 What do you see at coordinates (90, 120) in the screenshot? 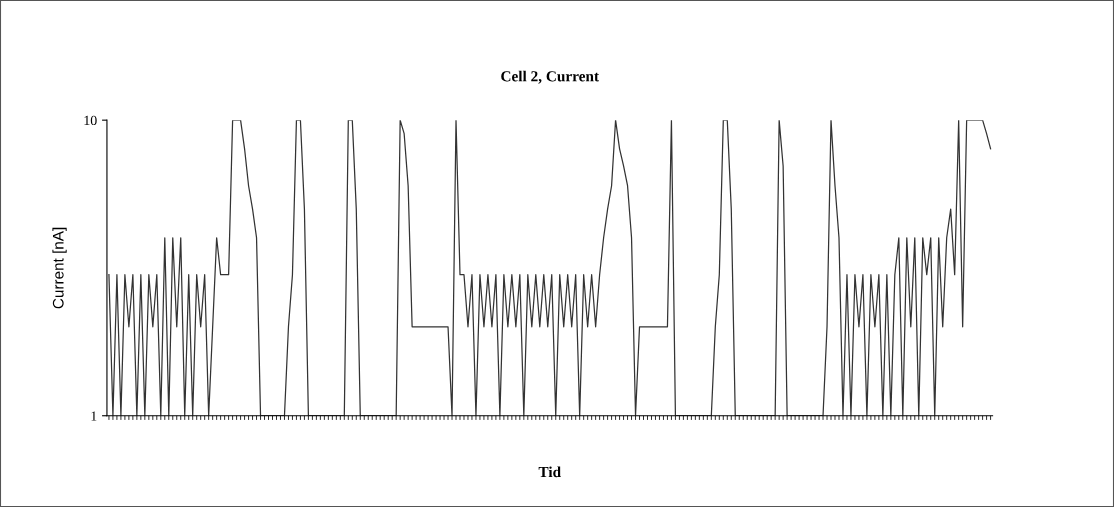
I see `y-tick-label: 10` at bounding box center [90, 120].